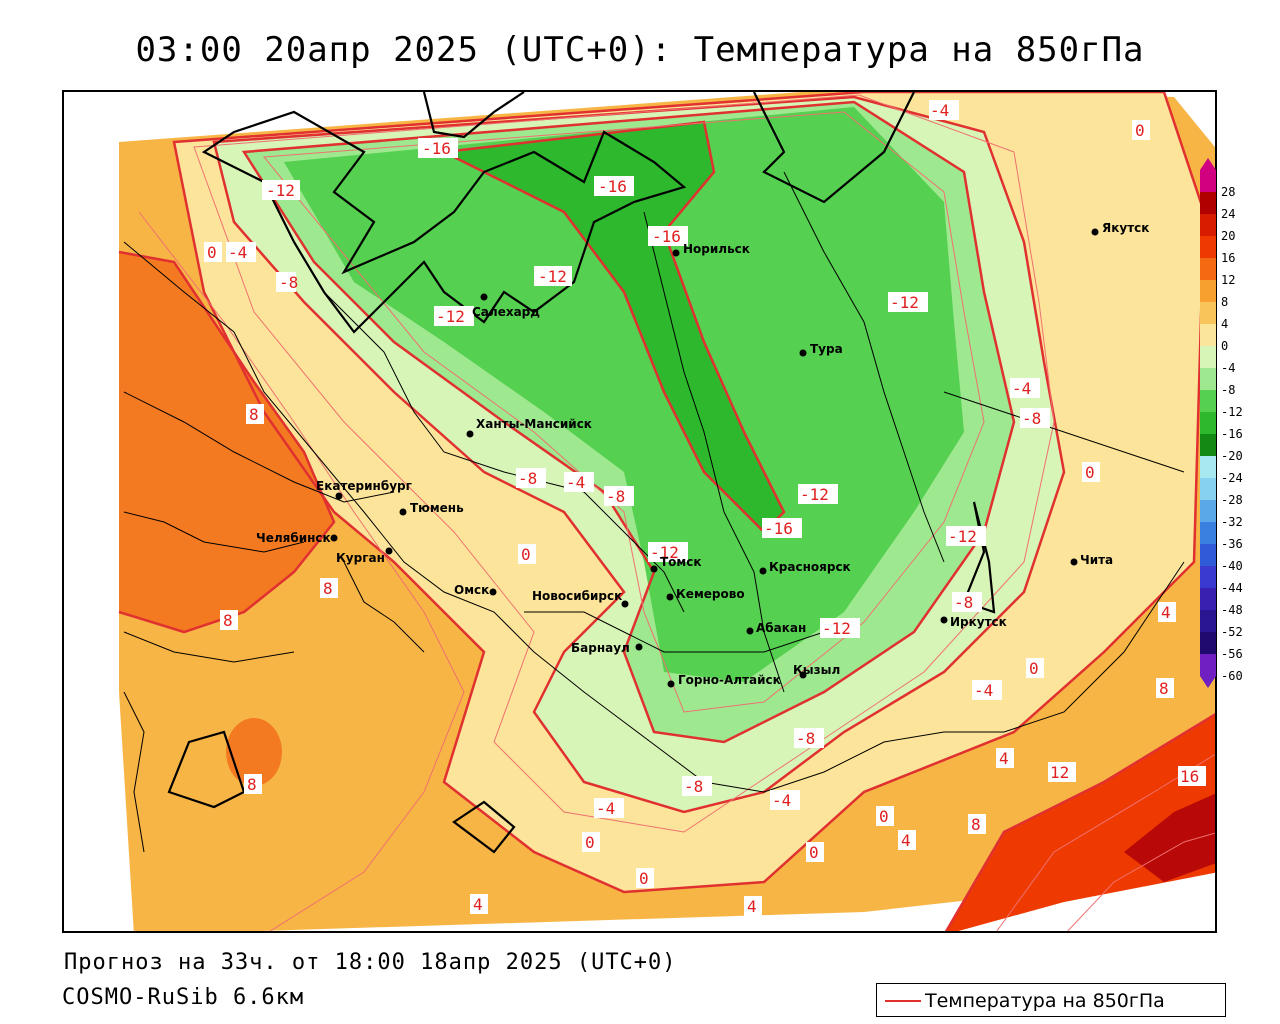 Image resolution: width=1280 pixels, height=1024 pixels. What do you see at coordinates (1080, 822) in the screenshot?
I see `field-hot-east` at bounding box center [1080, 822].